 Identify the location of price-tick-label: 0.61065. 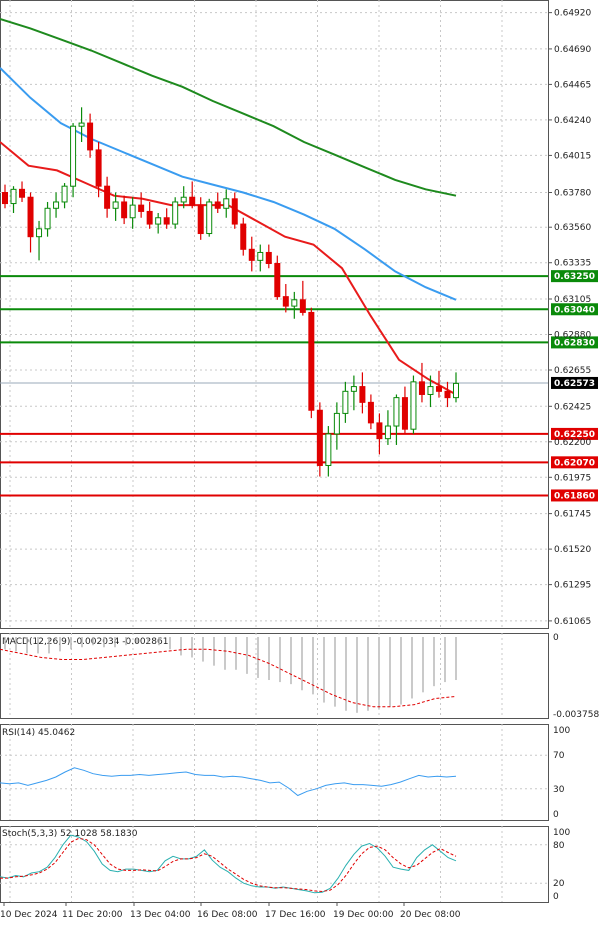
(572, 622).